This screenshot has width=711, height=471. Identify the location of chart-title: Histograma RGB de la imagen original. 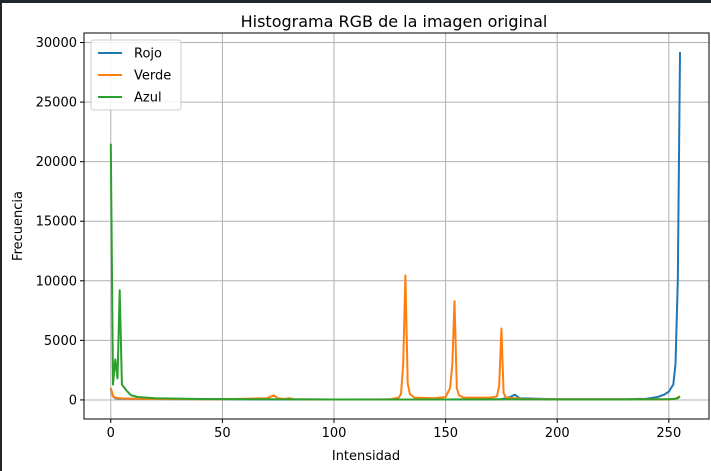
(394, 21).